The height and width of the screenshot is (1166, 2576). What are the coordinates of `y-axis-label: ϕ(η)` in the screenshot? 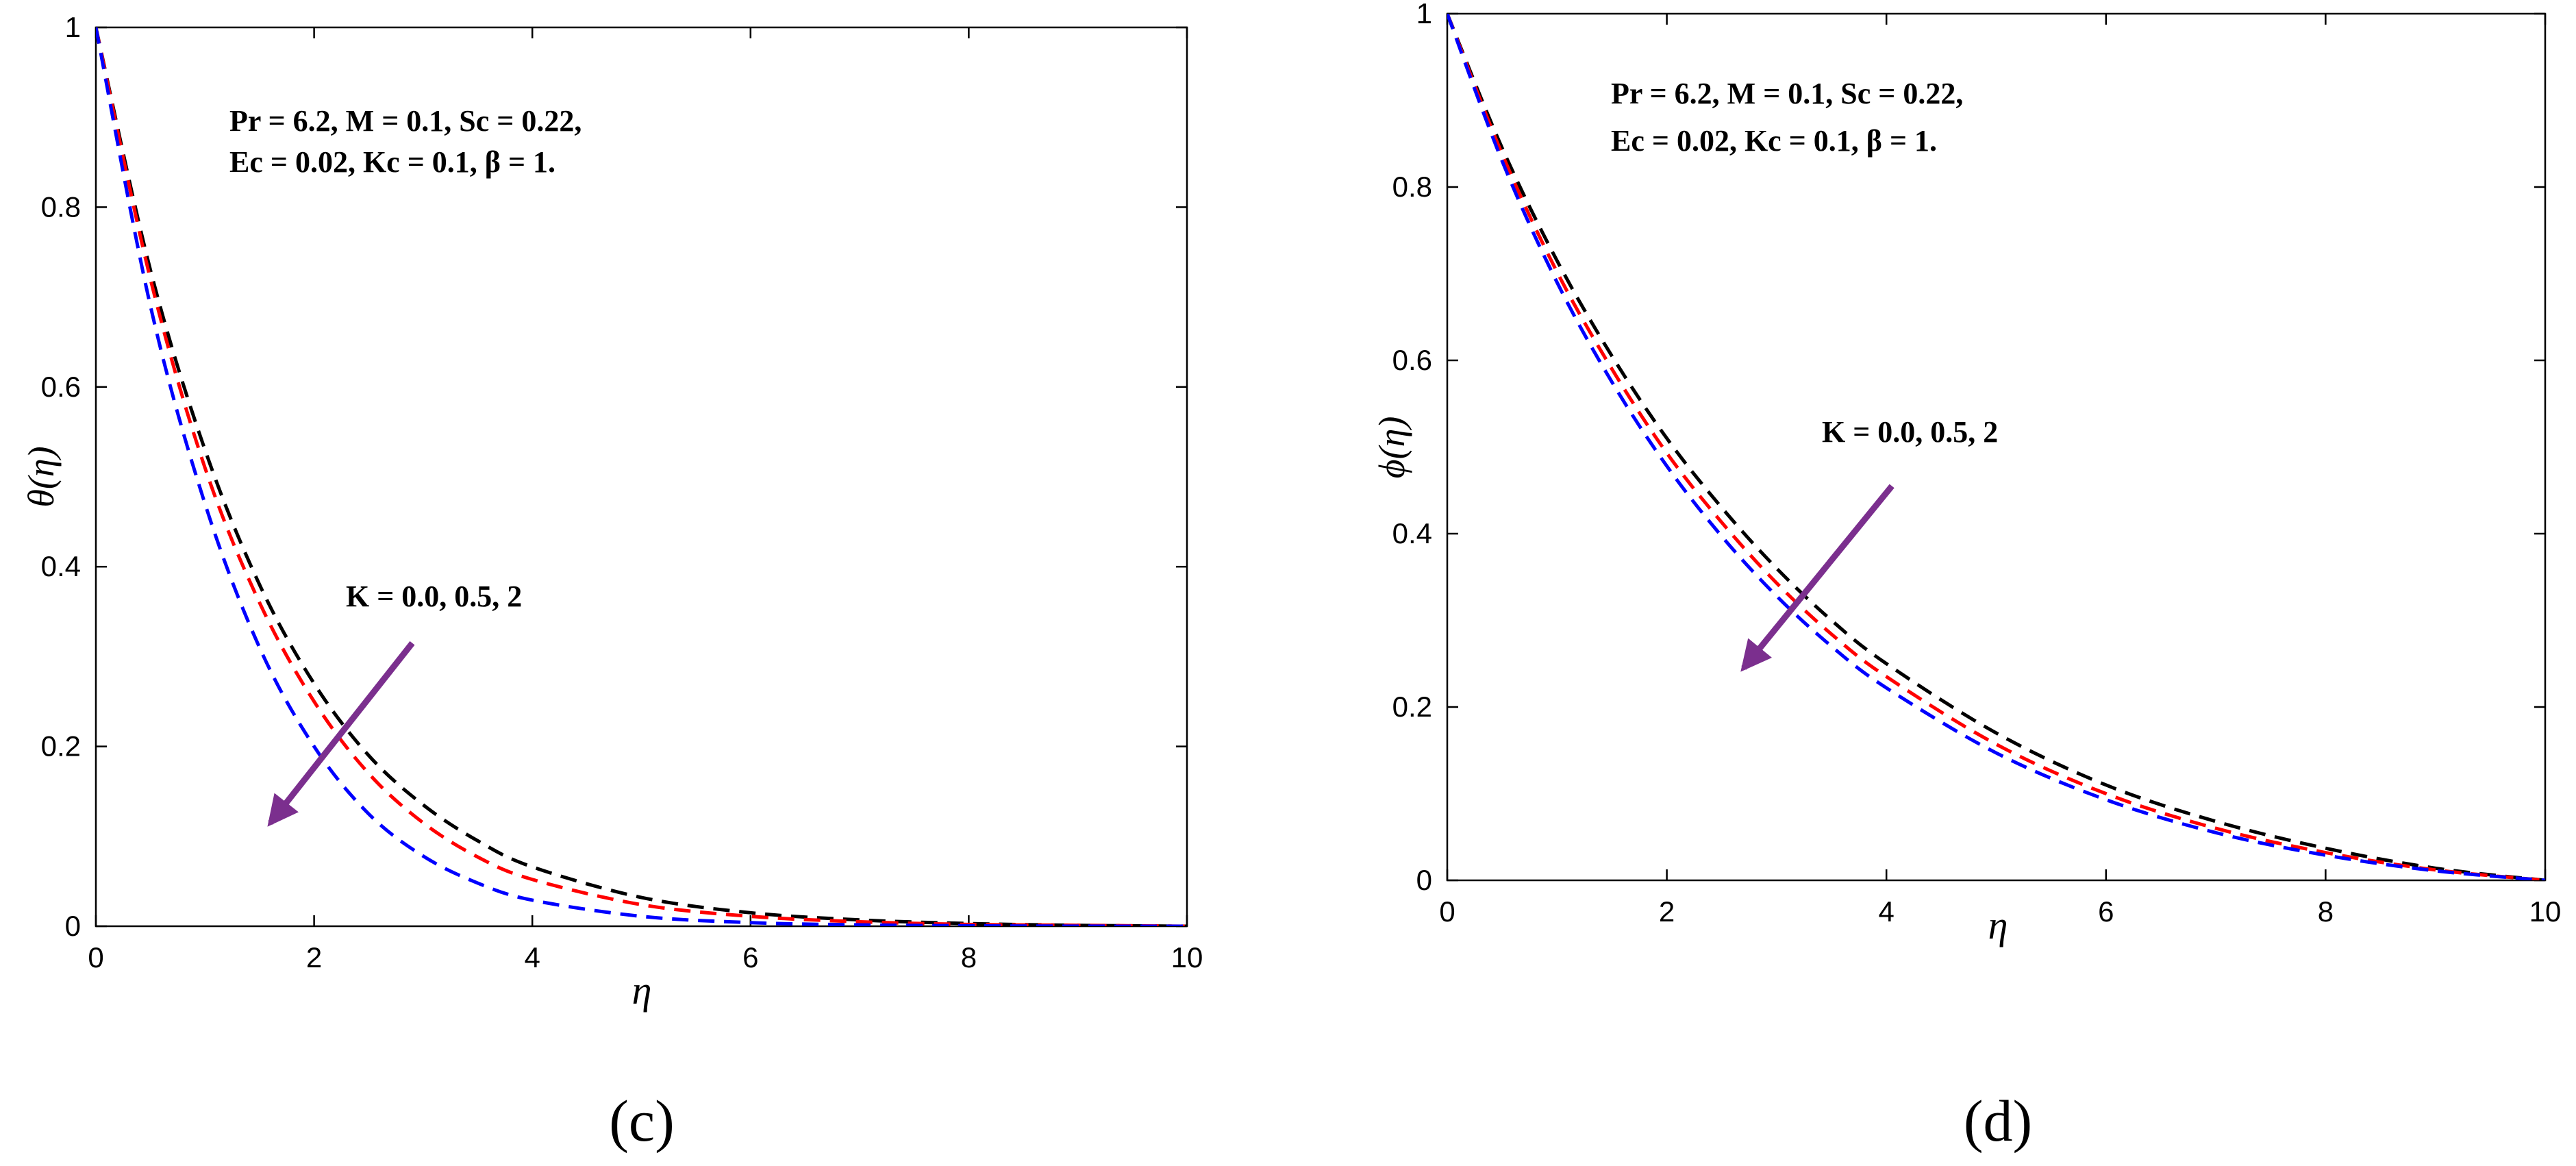 It's located at (1391, 448).